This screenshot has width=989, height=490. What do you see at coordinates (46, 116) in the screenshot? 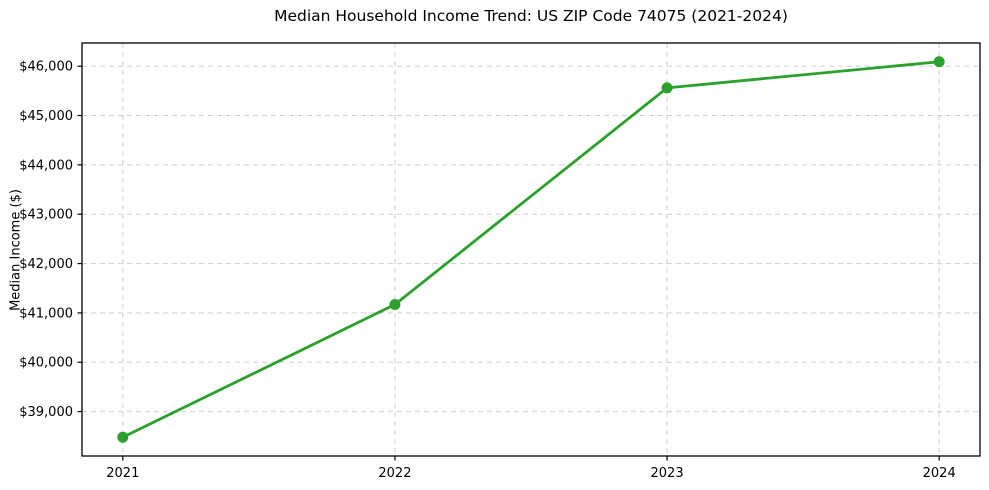
I see `y-tick-label: $45,000` at bounding box center [46, 116].